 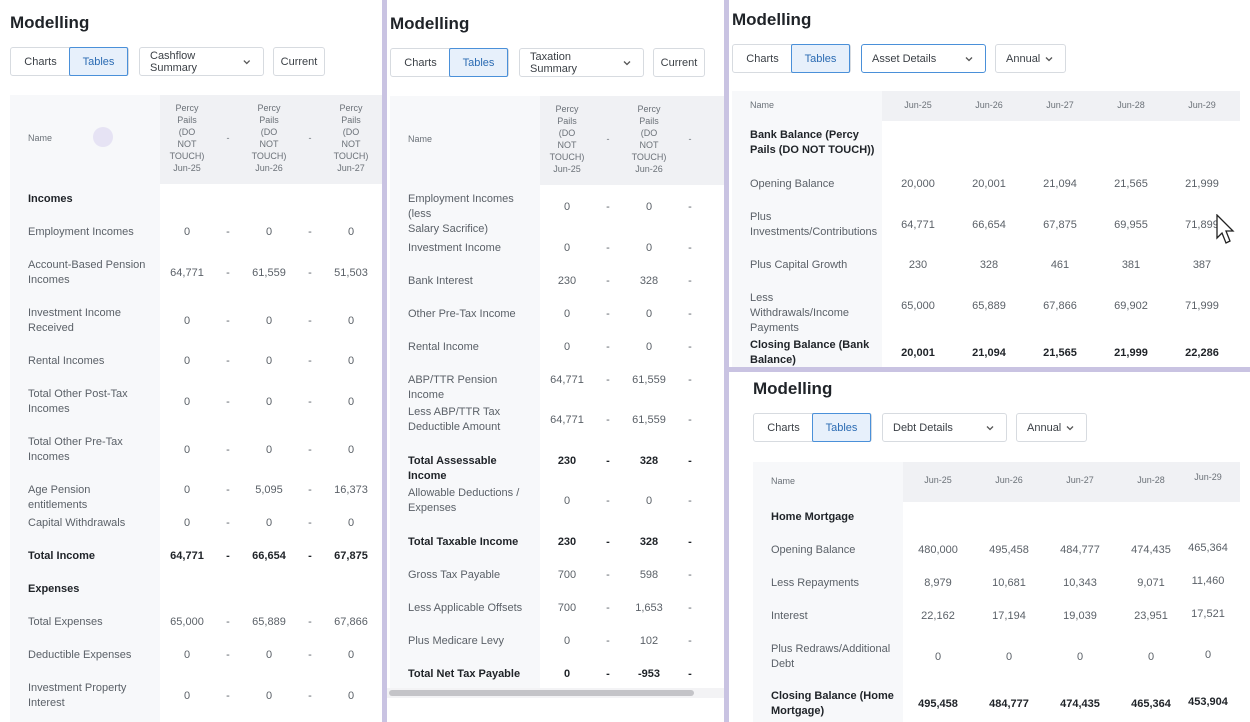 What do you see at coordinates (187, 108) in the screenshot?
I see `column-header-line: Percy` at bounding box center [187, 108].